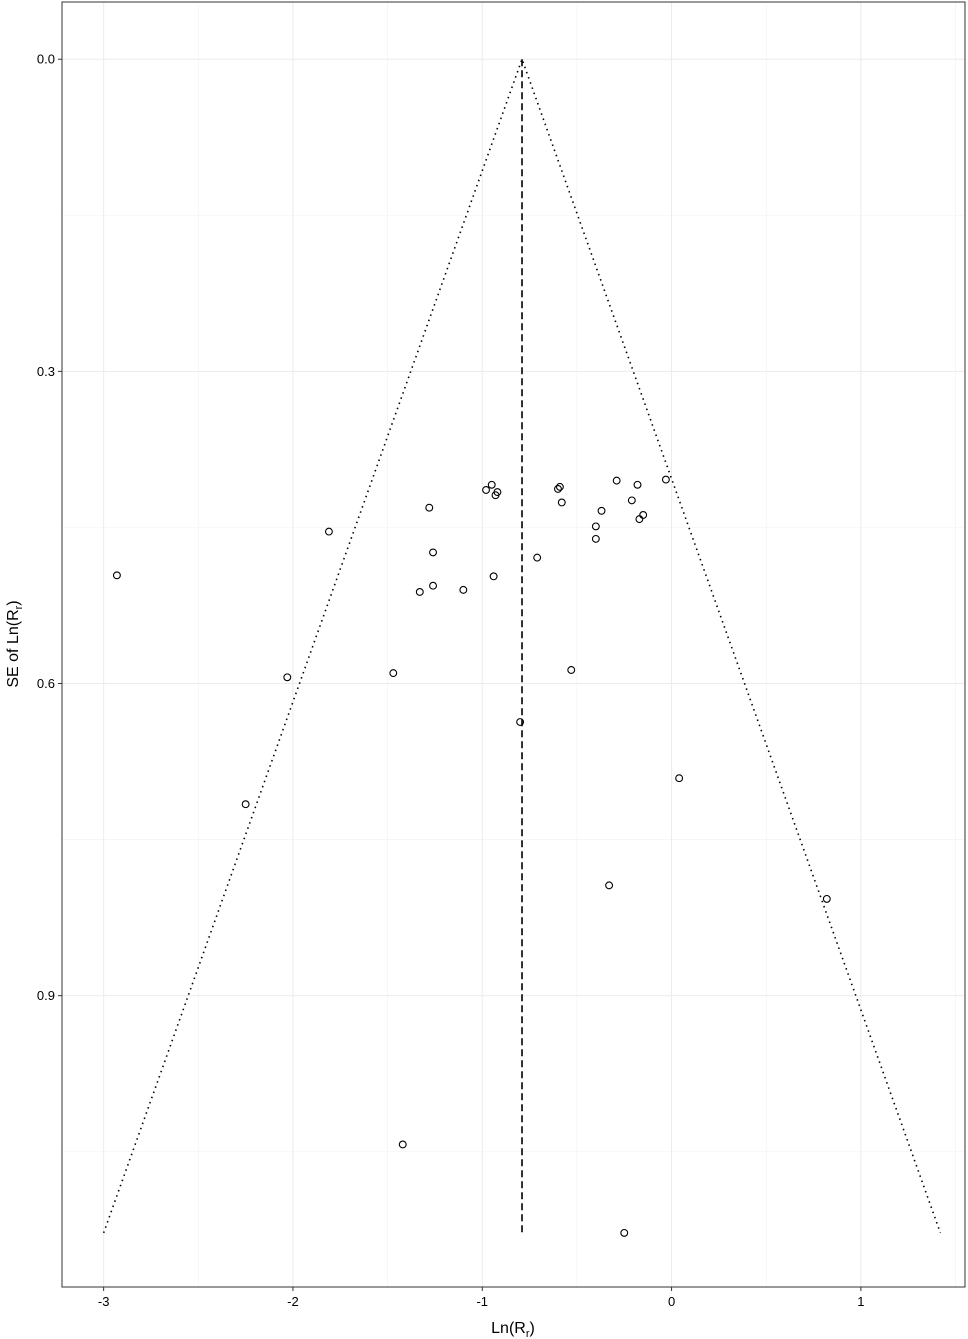 The width and height of the screenshot is (968, 1339). I want to click on y-axis-title-main: SE of Ln(R, so click(13, 648).